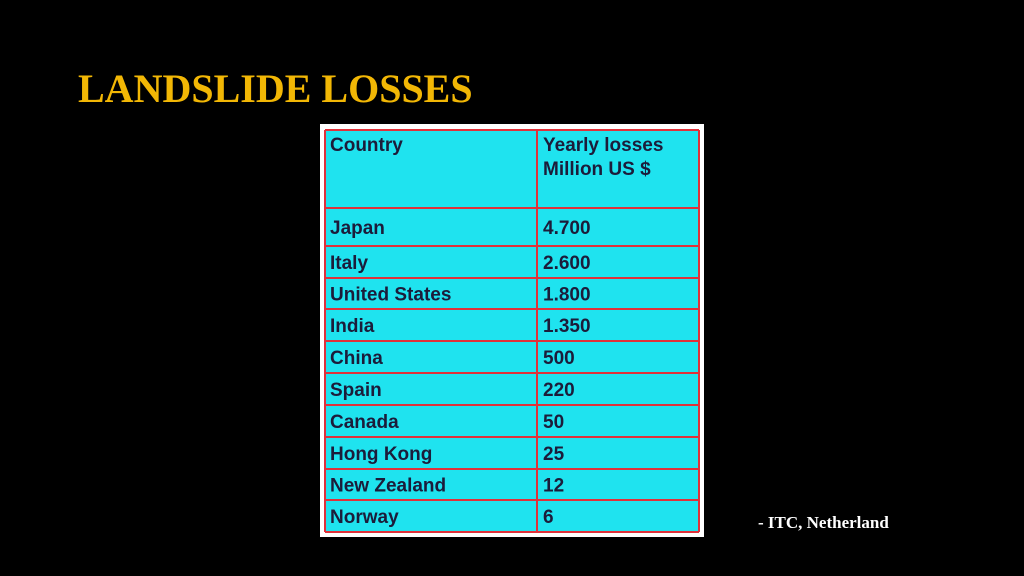 This screenshot has height=576, width=1024. What do you see at coordinates (603, 157) in the screenshot?
I see `column-header: Yearly losses Million US $` at bounding box center [603, 157].